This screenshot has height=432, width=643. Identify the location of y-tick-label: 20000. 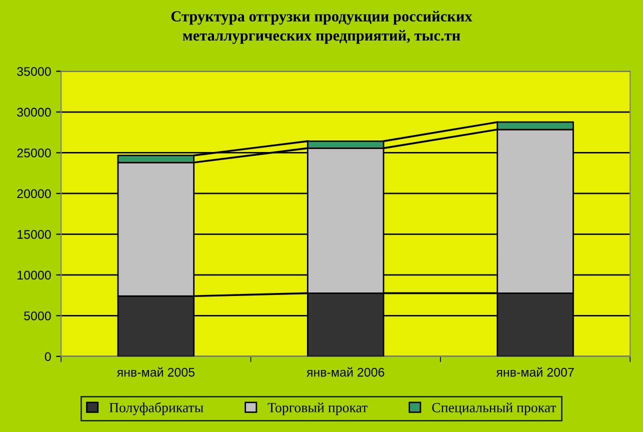
(34, 193).